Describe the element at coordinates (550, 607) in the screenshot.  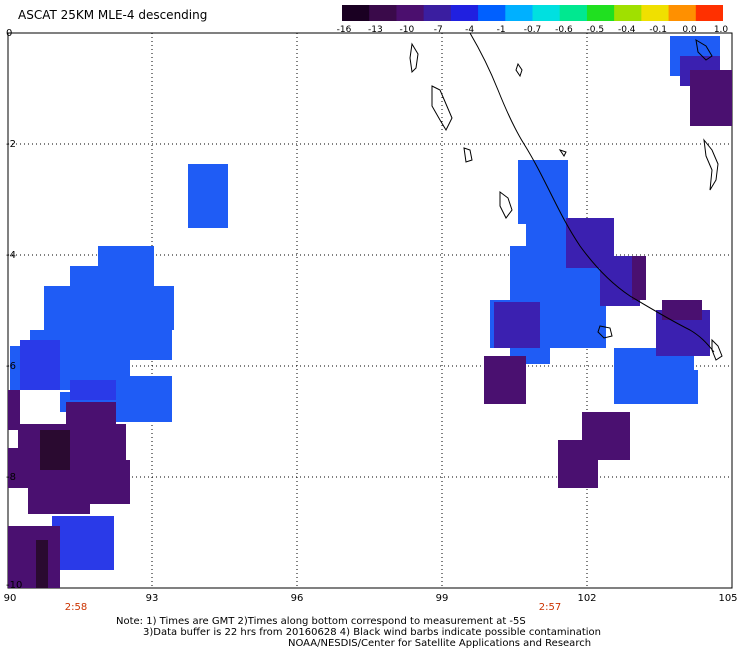
I see `time-label-east: 2:57` at that location.